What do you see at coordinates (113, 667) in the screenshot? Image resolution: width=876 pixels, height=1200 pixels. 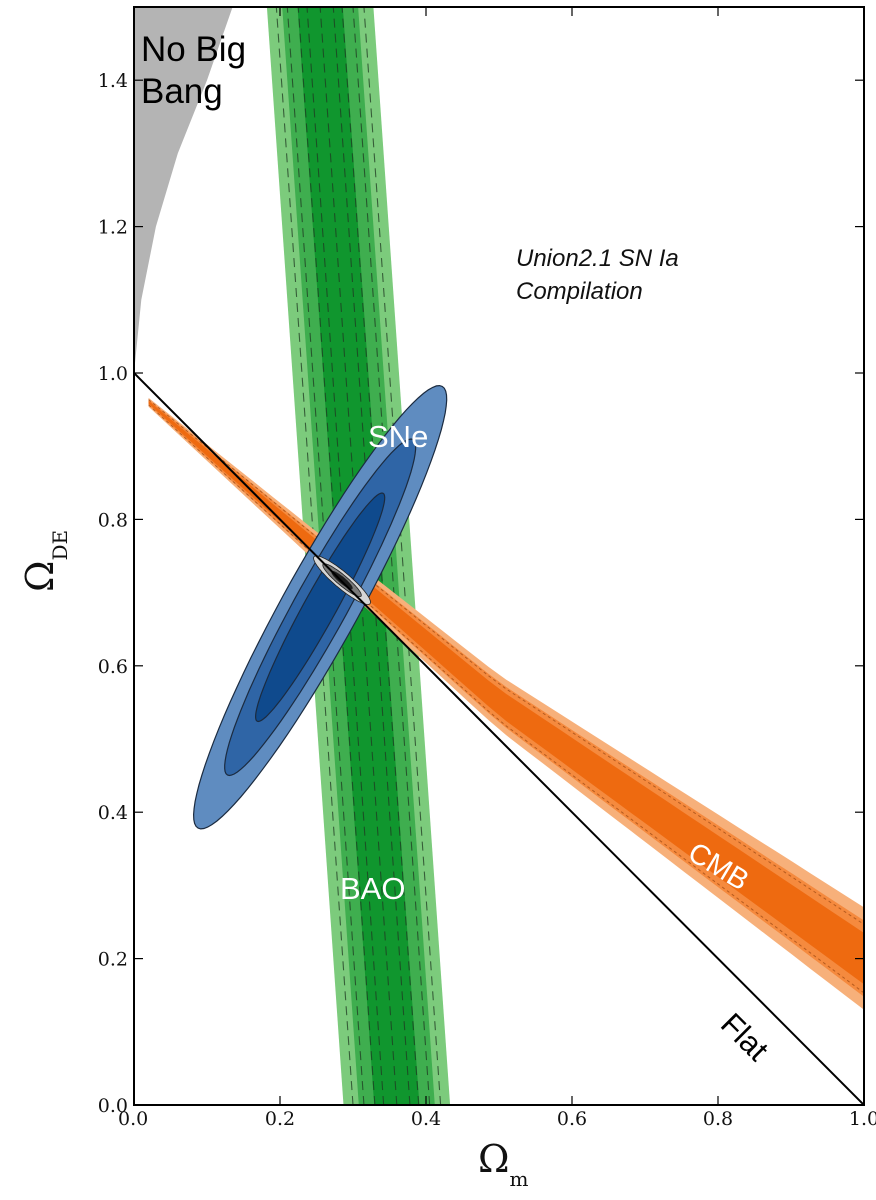 I see `y-tick-label: 0.6` at bounding box center [113, 667].